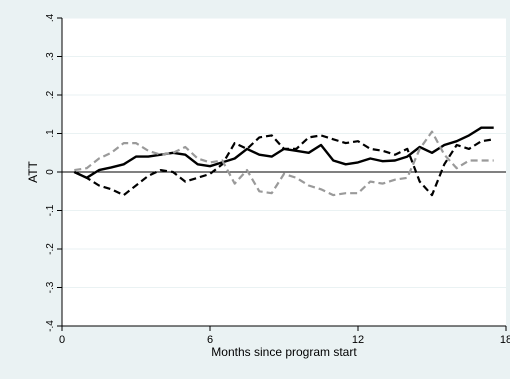 This screenshot has width=510, height=379. What do you see at coordinates (50, 56) in the screenshot?
I see `y-tick-label: .3` at bounding box center [50, 56].